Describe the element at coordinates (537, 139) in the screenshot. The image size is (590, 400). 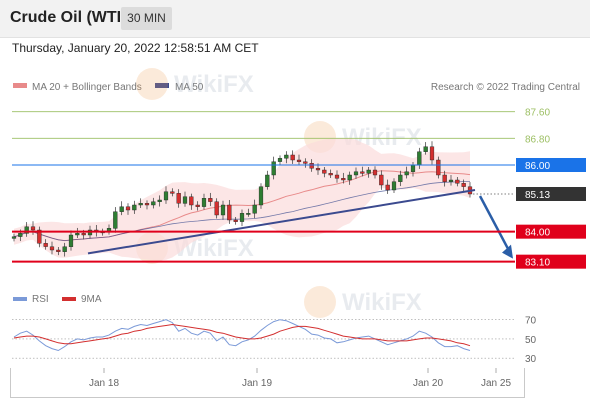
I see `price-level-label: 86.80` at that location.